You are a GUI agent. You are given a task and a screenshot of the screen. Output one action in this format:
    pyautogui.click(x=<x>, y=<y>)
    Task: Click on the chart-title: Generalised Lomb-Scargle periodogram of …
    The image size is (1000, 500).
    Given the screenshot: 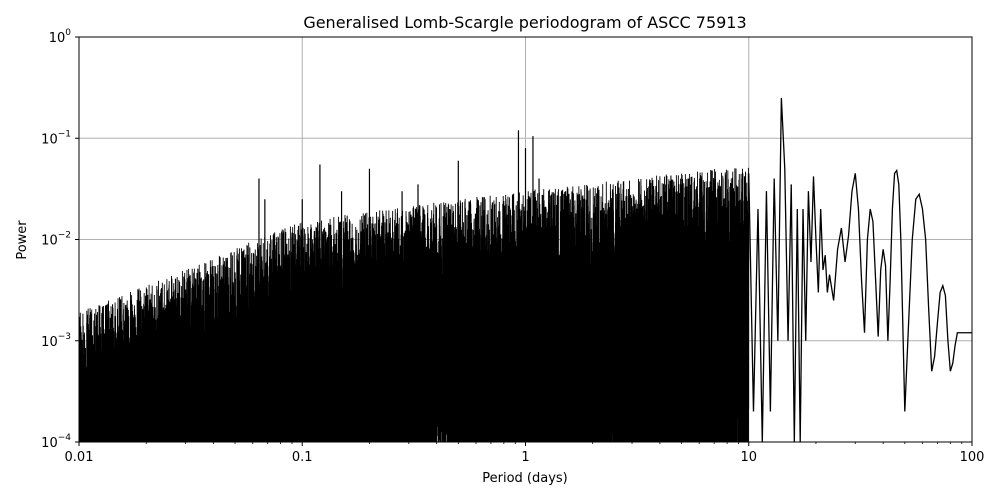 What is the action you would take?
    pyautogui.click(x=524, y=22)
    